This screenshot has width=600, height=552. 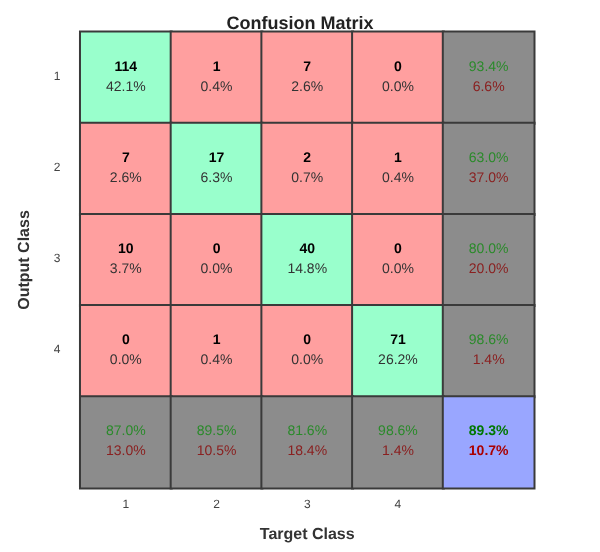 What do you see at coordinates (307, 534) in the screenshot?
I see `x-axis-title: Target Class` at bounding box center [307, 534].